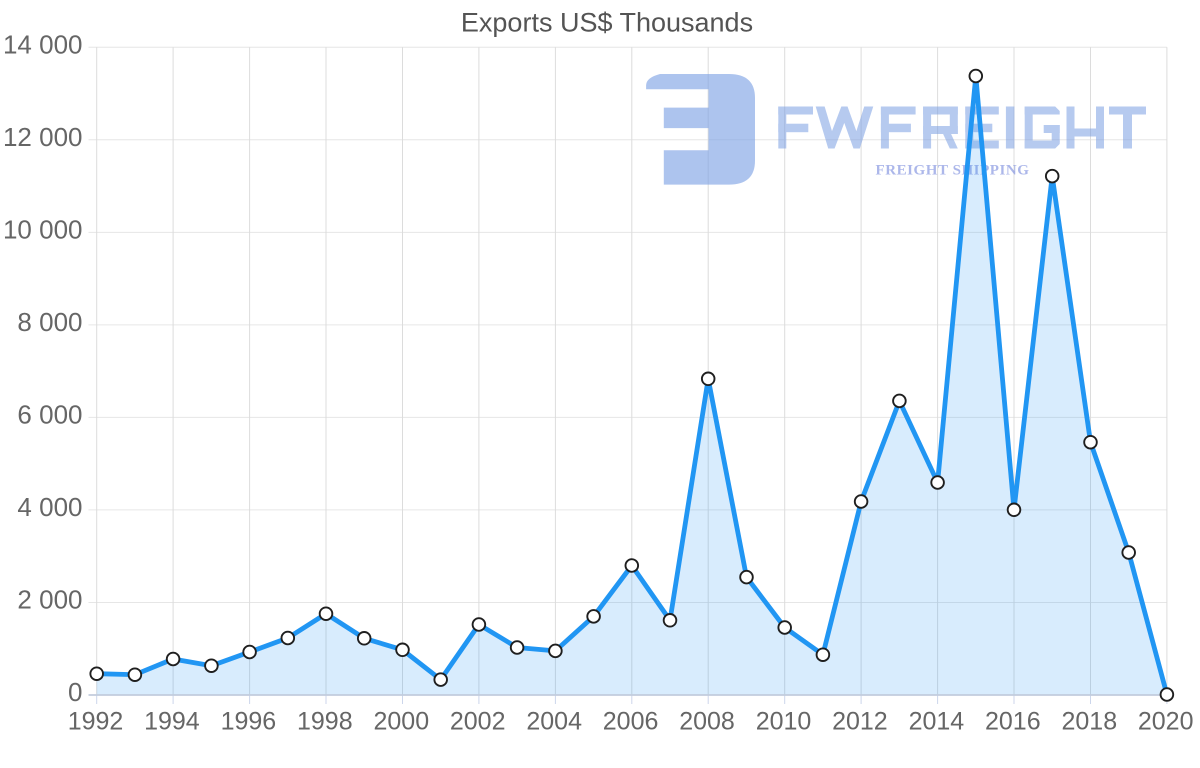 Image resolution: width=1200 pixels, height=768 pixels. I want to click on svg-text: 1992, so click(96, 722).